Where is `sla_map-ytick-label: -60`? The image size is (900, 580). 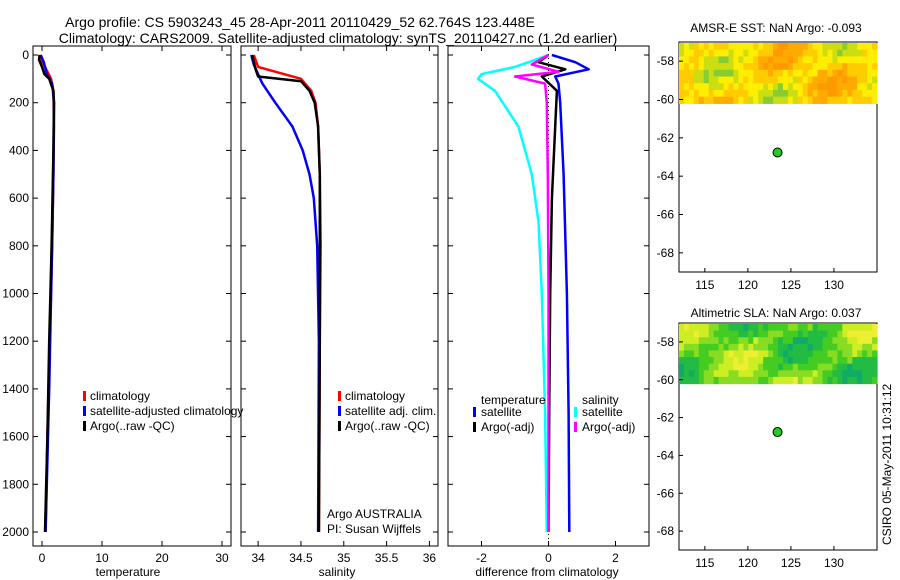 sla_map-ytick-label: -60 is located at coordinates (666, 380).